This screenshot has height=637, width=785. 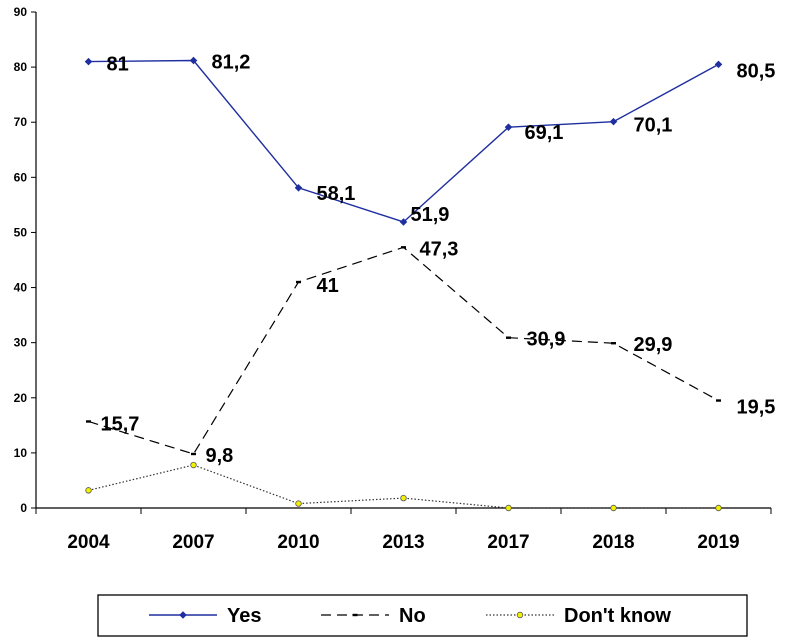 I want to click on data-label-yes: 58,1, so click(x=336, y=194).